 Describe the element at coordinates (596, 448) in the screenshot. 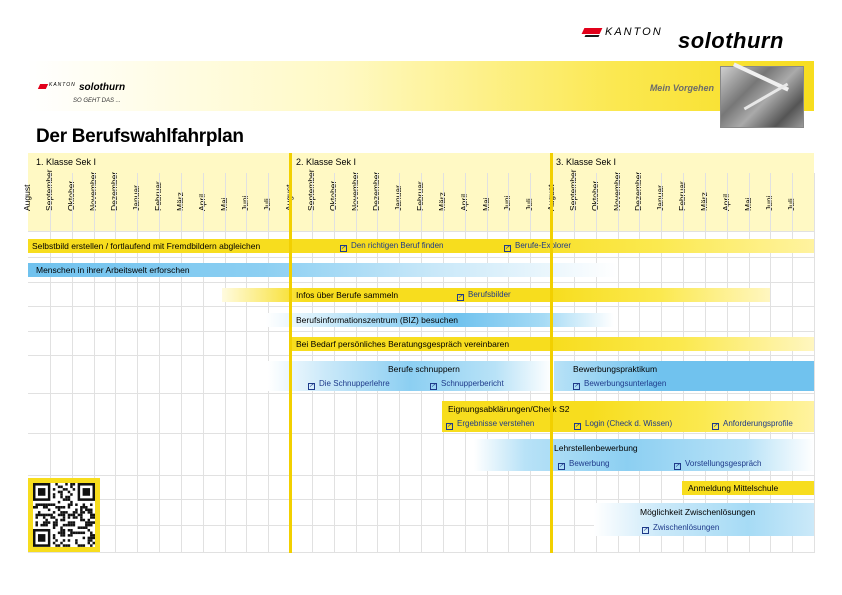

I see `bar-lehrstellen-text: Lehrstellenbewerbung` at that location.